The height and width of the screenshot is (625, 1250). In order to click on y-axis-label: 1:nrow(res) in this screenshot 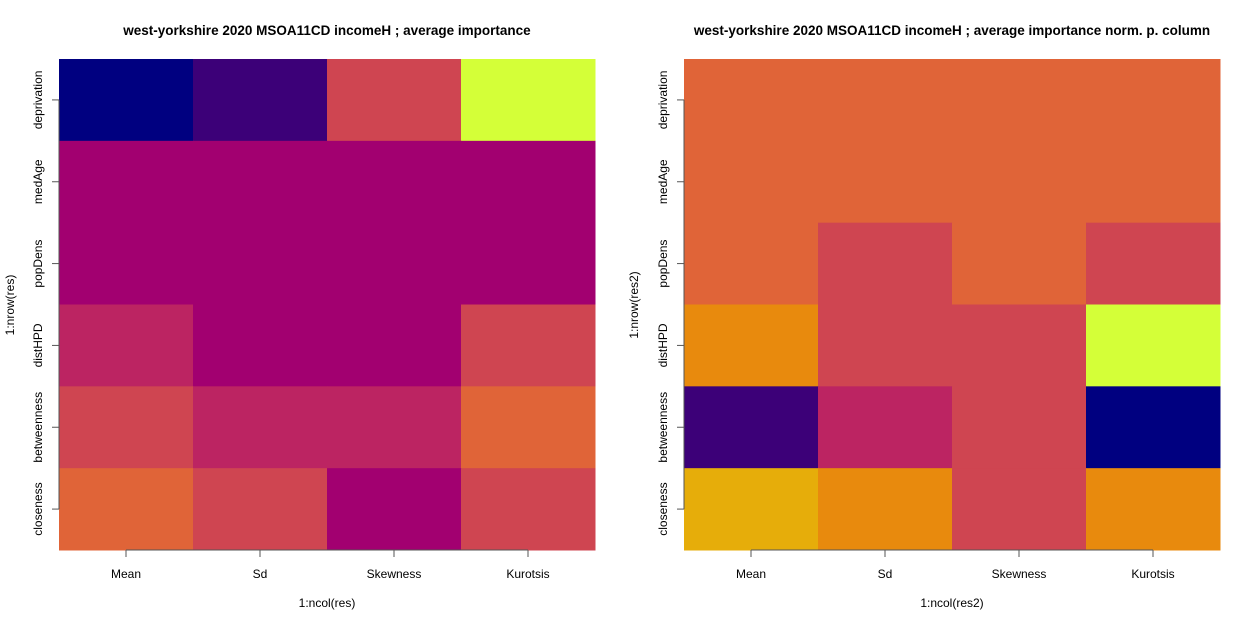, I will do `click(10, 305)`.